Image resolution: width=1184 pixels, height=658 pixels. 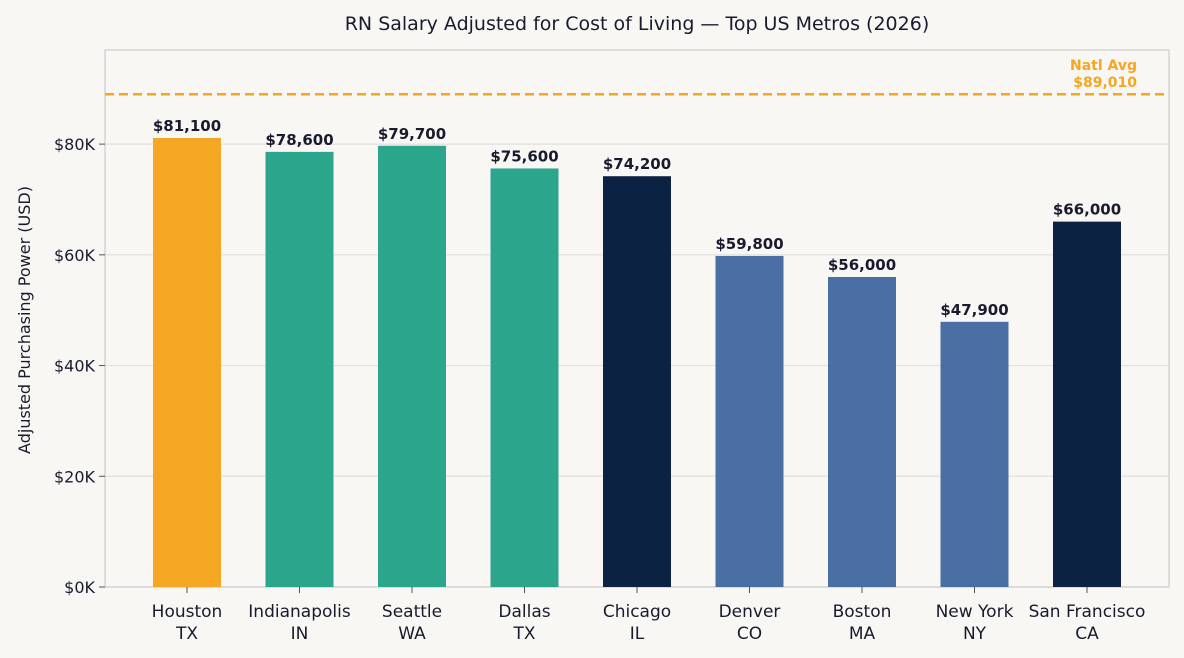 What do you see at coordinates (75, 476) in the screenshot?
I see `y-tick-label: $20K` at bounding box center [75, 476].